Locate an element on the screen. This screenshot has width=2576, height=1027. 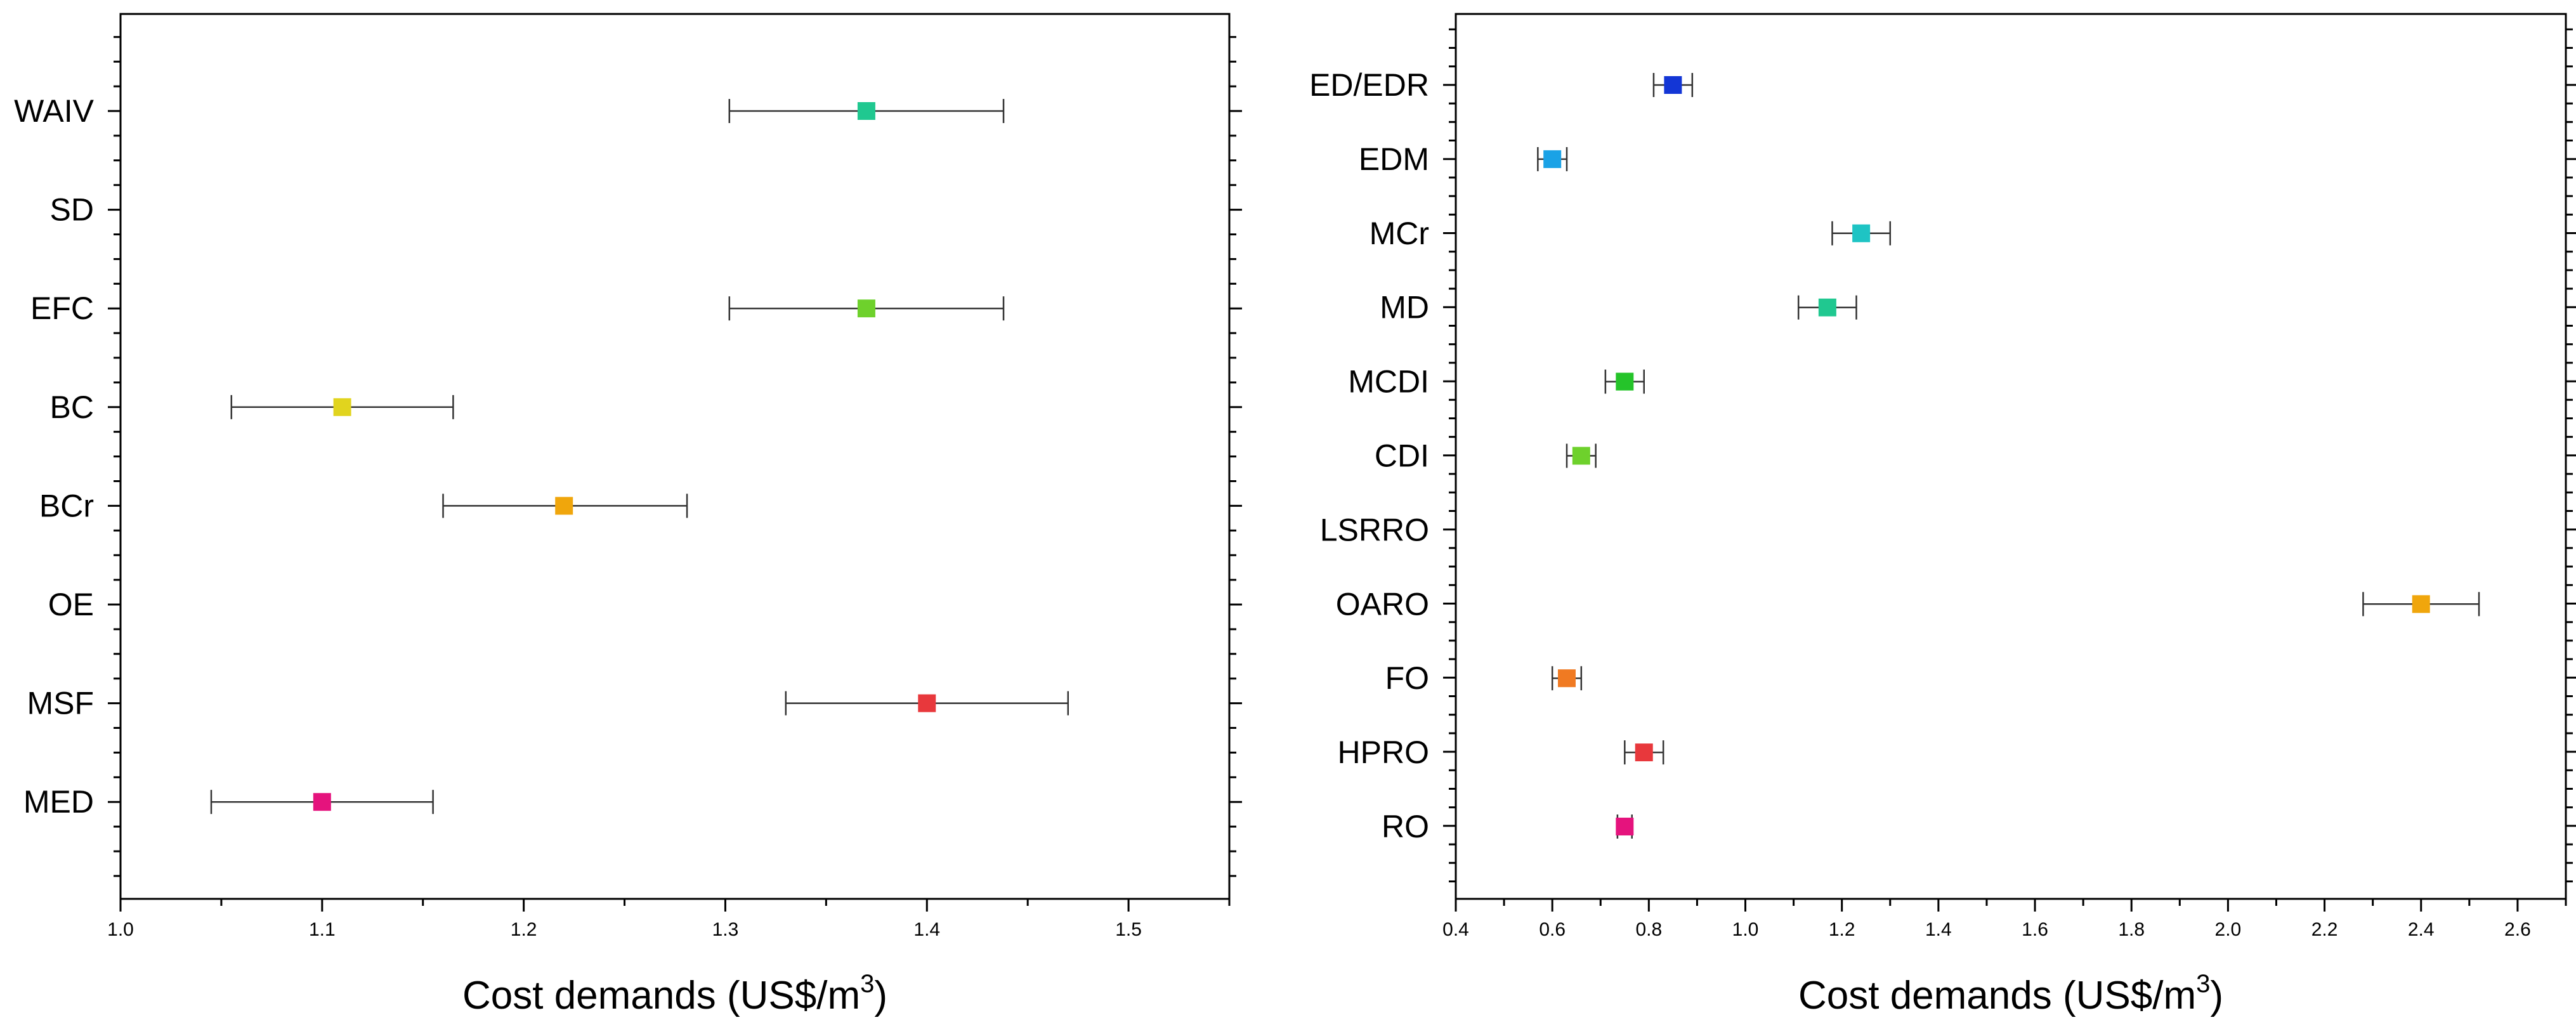
category-label: EFC is located at coordinates (62, 308).